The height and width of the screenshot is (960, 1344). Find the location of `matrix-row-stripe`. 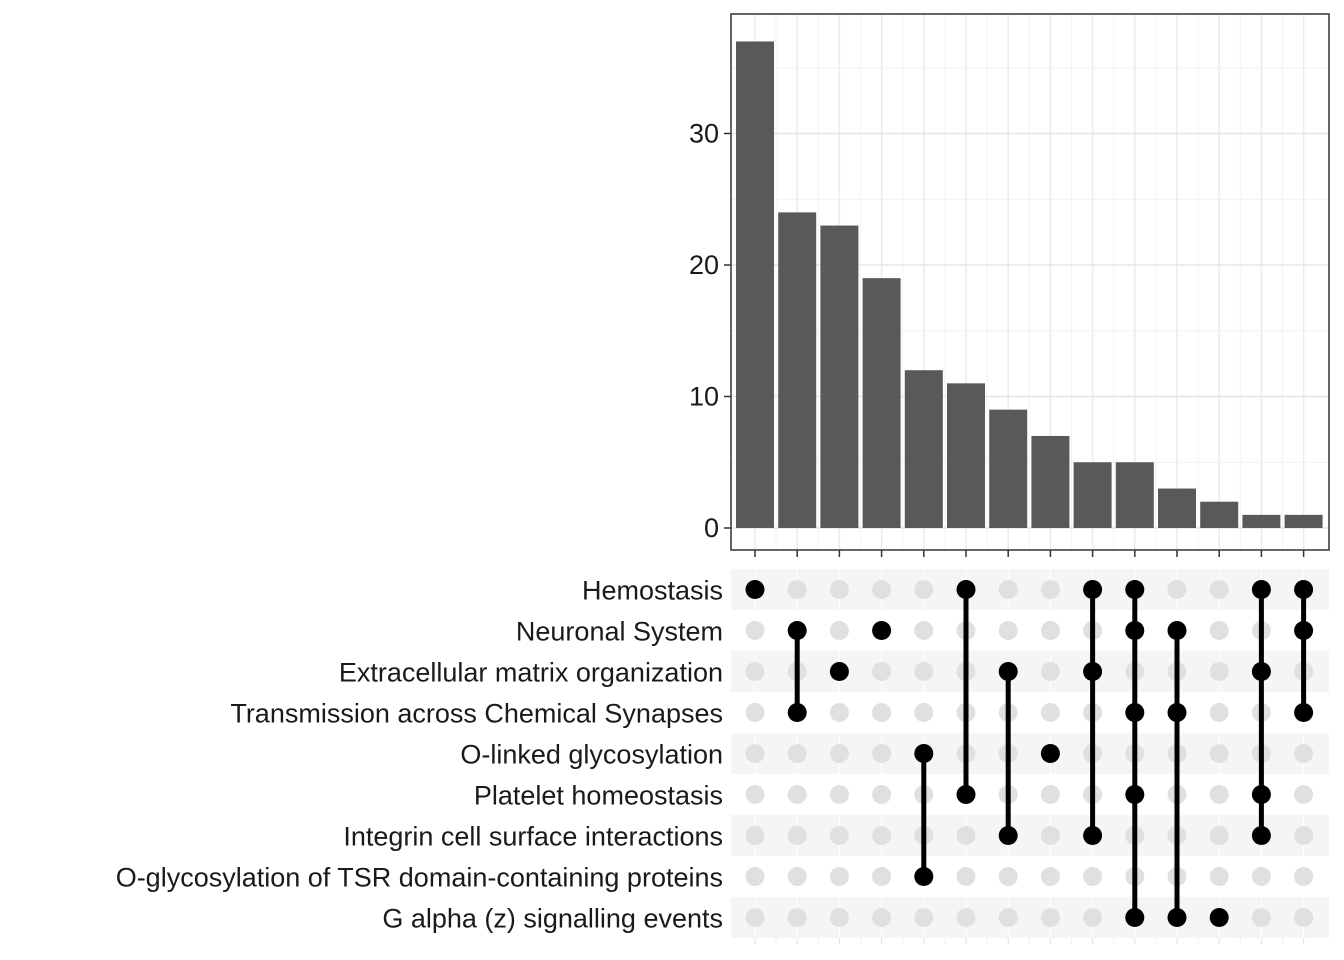

matrix-row-stripe is located at coordinates (1030, 917).